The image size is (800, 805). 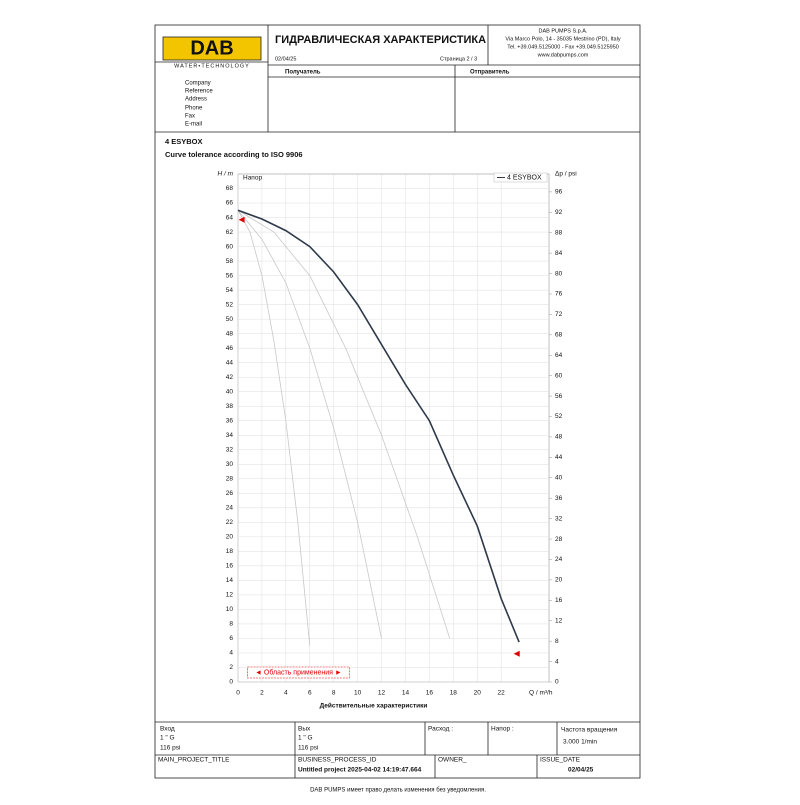 What do you see at coordinates (238, 693) in the screenshot?
I see `x-tick-label: 0` at bounding box center [238, 693].